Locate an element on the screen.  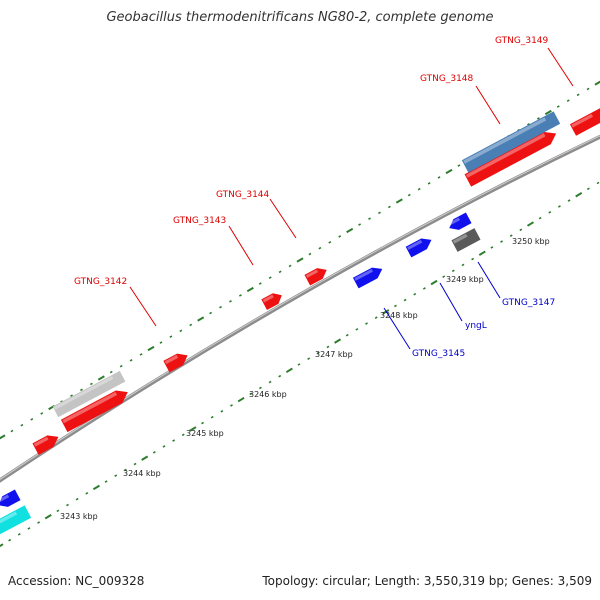
kbp-label: 3246 kbp is located at coordinates (268, 394).